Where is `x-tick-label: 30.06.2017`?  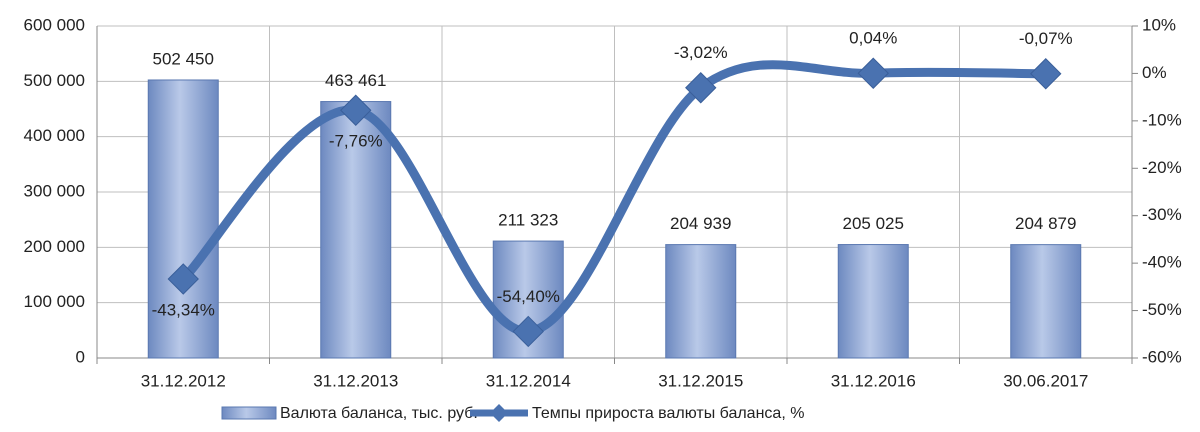
x-tick-label: 30.06.2017 is located at coordinates (1045, 380).